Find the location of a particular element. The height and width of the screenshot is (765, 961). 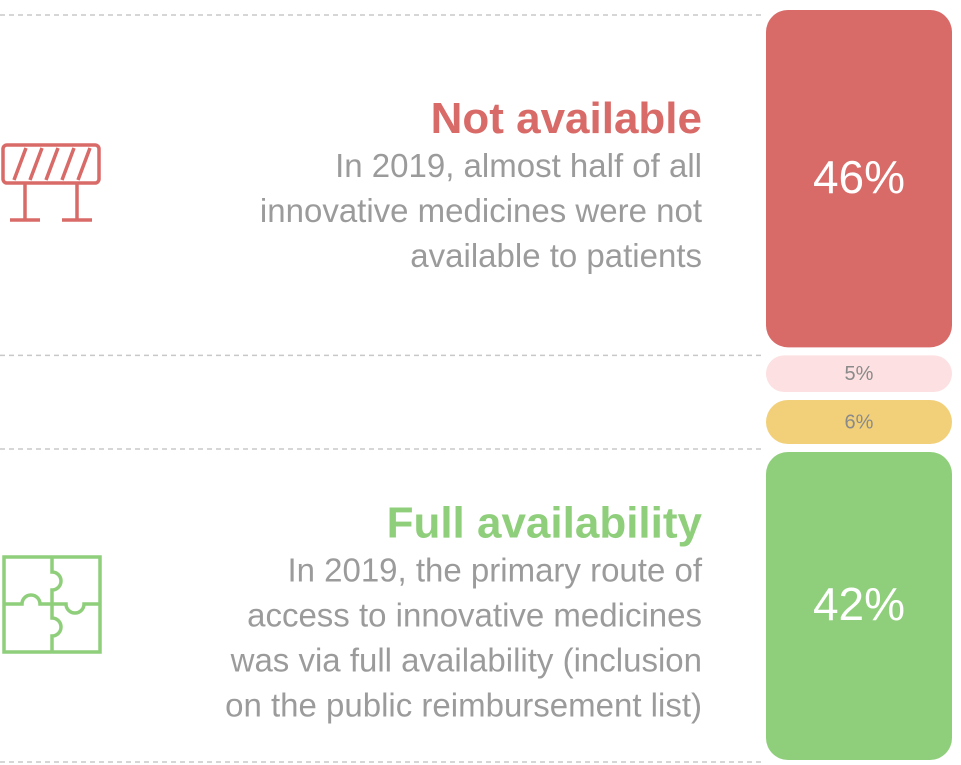

annotation-text: was via full availability (inclusion is located at coordinates (466, 660).